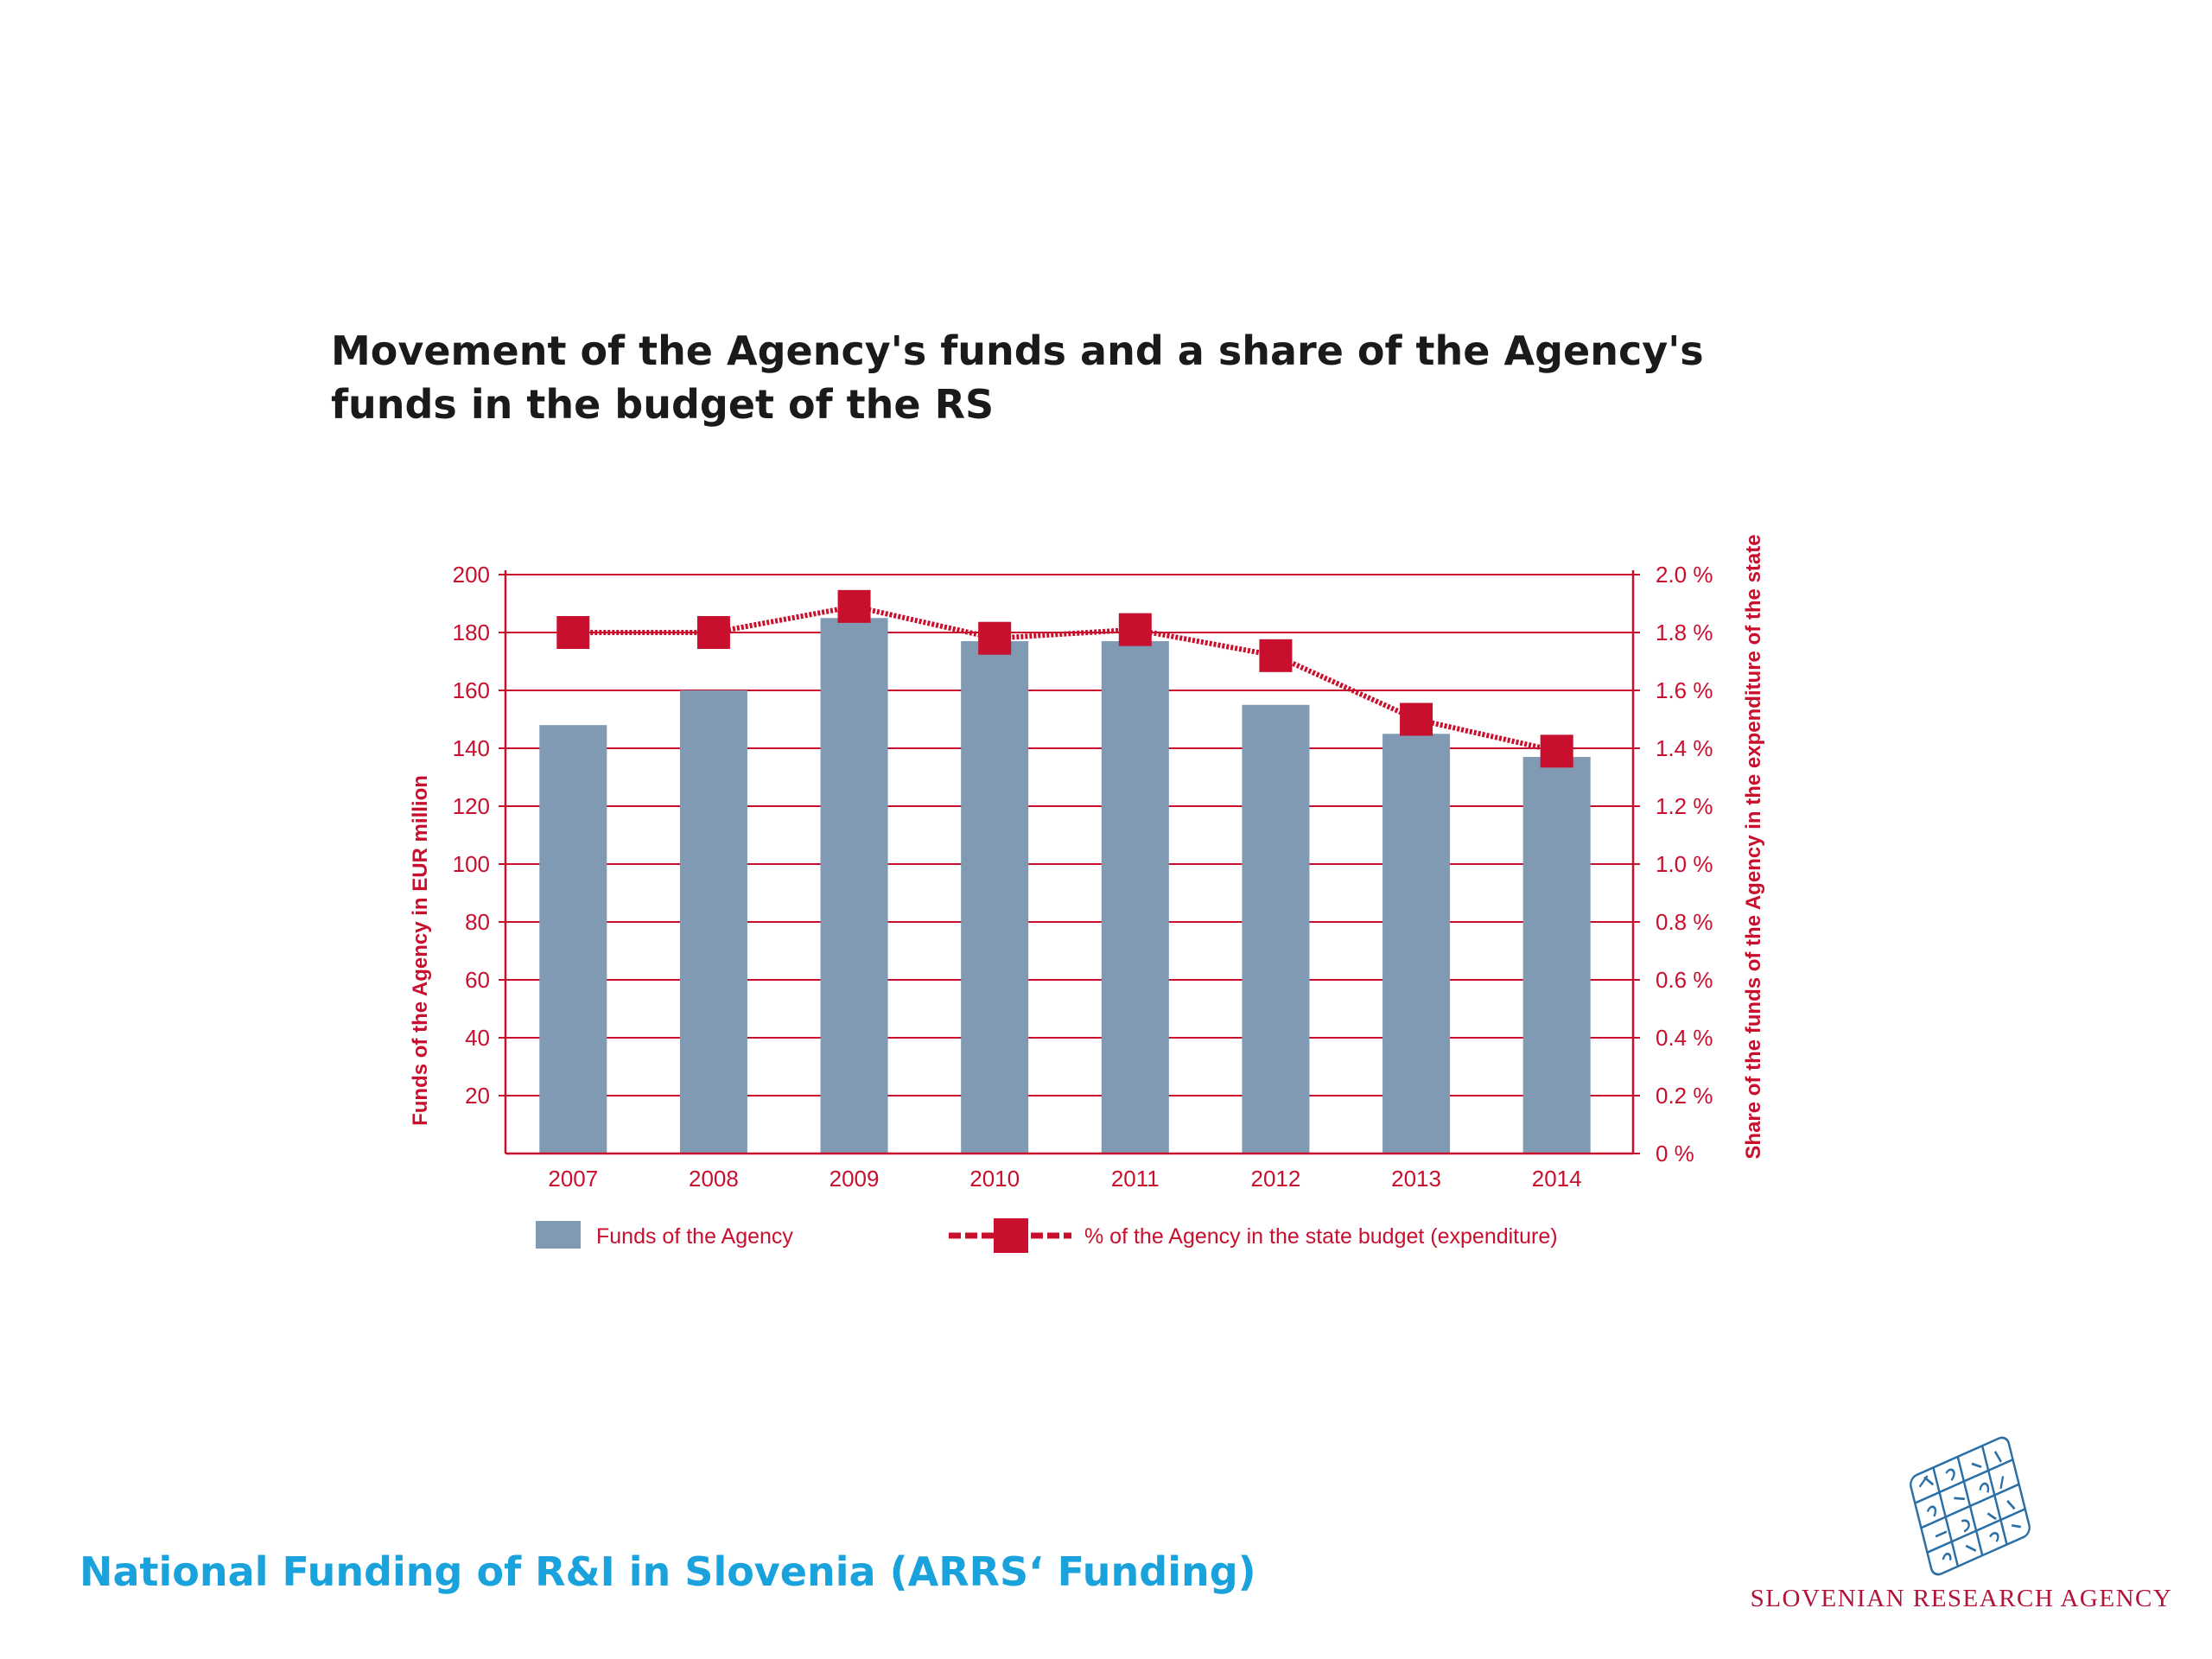 The width and height of the screenshot is (2212, 1659). Describe the element at coordinates (471, 575) in the screenshot. I see `y-tick-label-left: 200` at that location.